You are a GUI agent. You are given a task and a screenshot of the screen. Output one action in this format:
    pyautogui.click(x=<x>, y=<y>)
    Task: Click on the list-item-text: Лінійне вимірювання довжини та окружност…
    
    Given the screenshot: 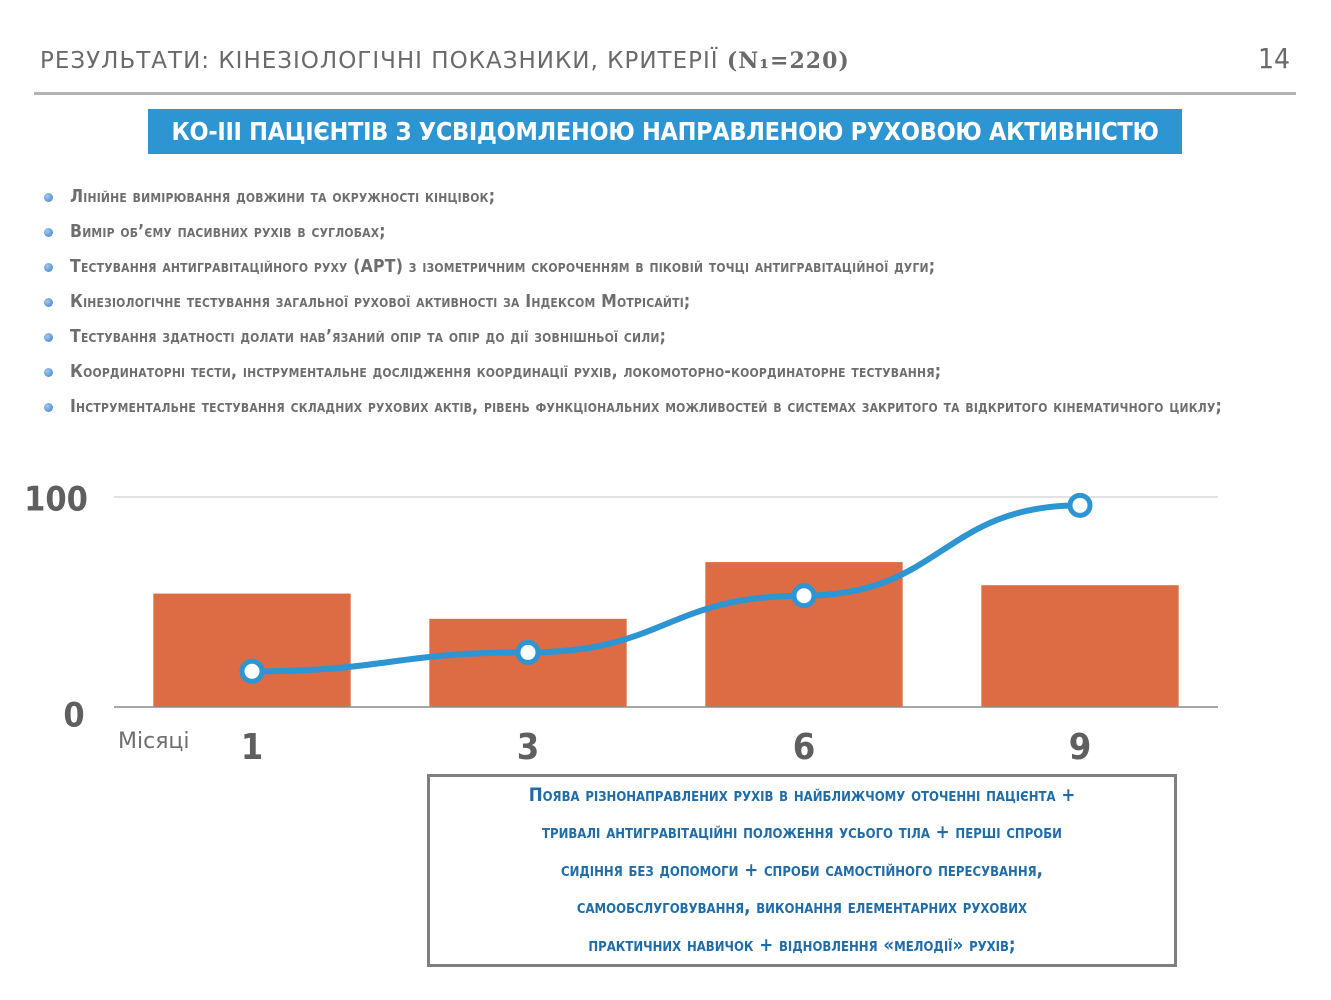 What is the action you would take?
    pyautogui.click(x=283, y=197)
    